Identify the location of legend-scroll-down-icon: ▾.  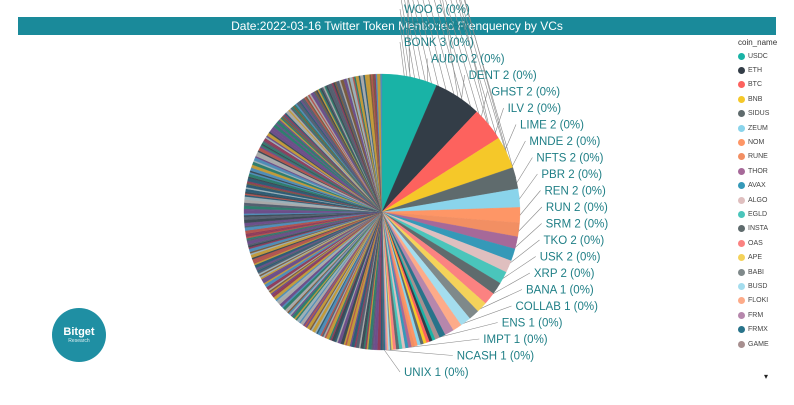
(766, 376).